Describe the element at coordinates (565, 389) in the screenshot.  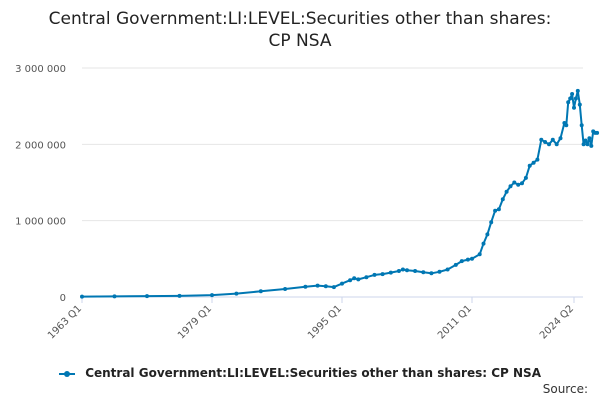
I see `source-label: Source:` at that location.